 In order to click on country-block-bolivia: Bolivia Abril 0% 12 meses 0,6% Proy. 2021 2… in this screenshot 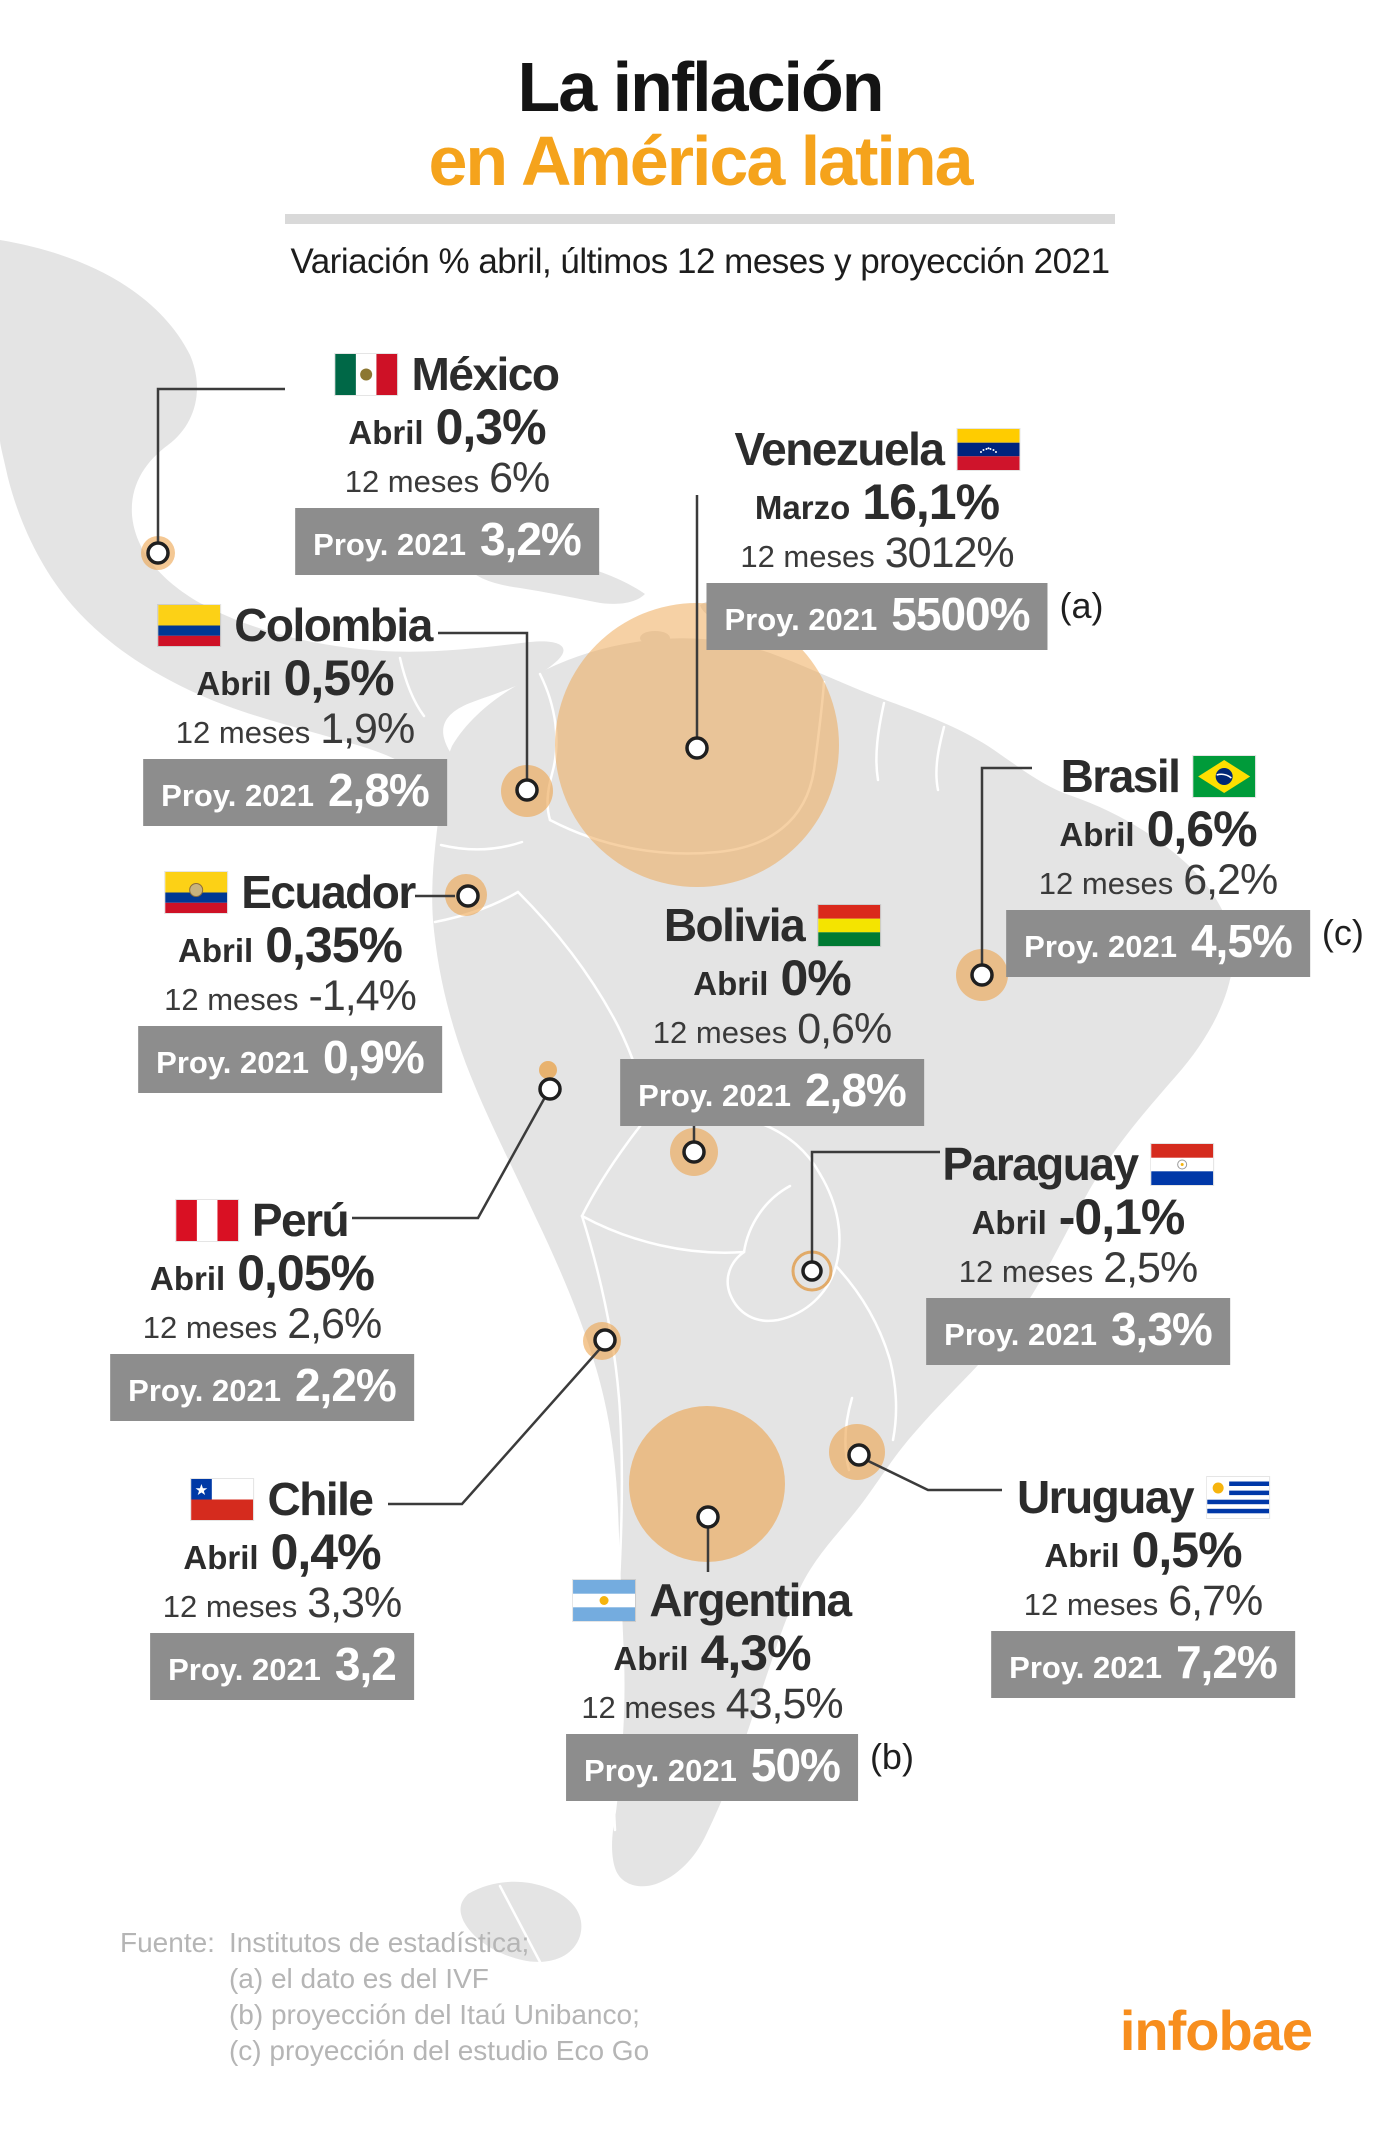, I will do `click(772, 1013)`.